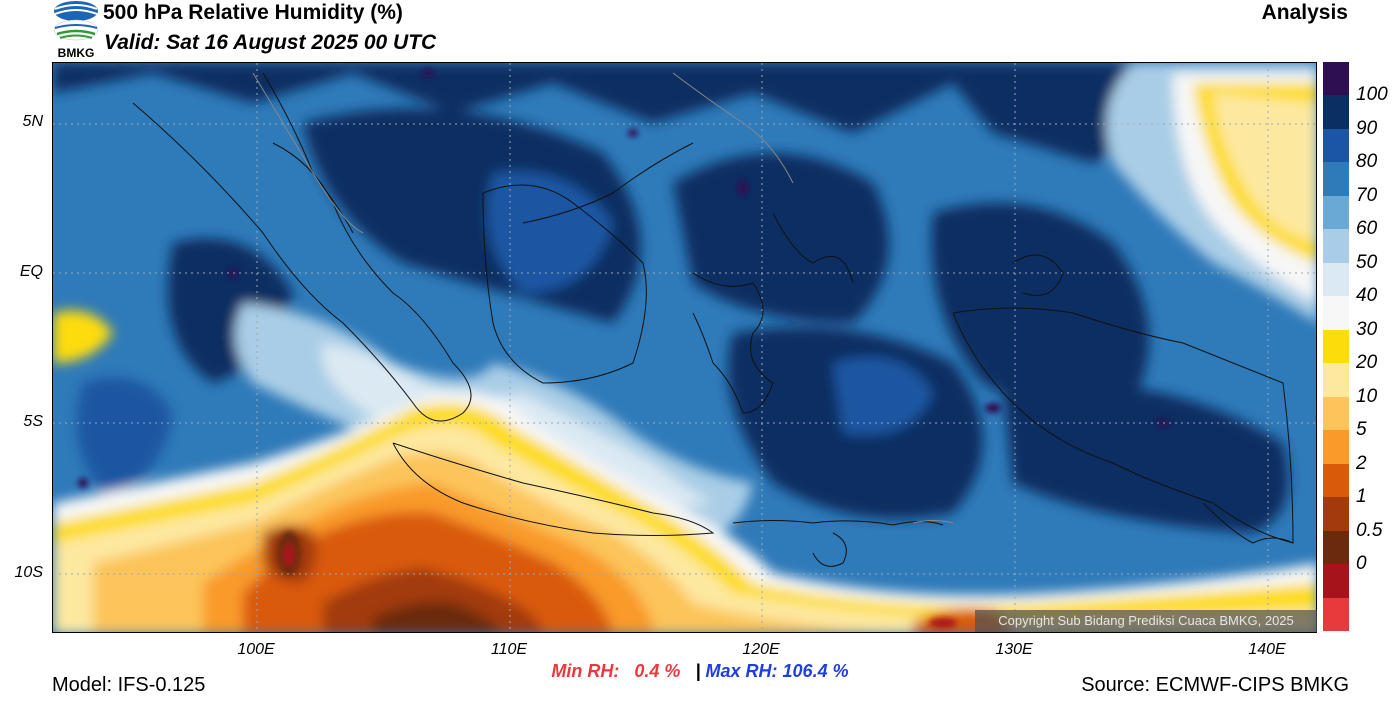 This screenshot has height=709, width=1400. What do you see at coordinates (31, 271) in the screenshot?
I see `lat-label-eq: EQ` at bounding box center [31, 271].